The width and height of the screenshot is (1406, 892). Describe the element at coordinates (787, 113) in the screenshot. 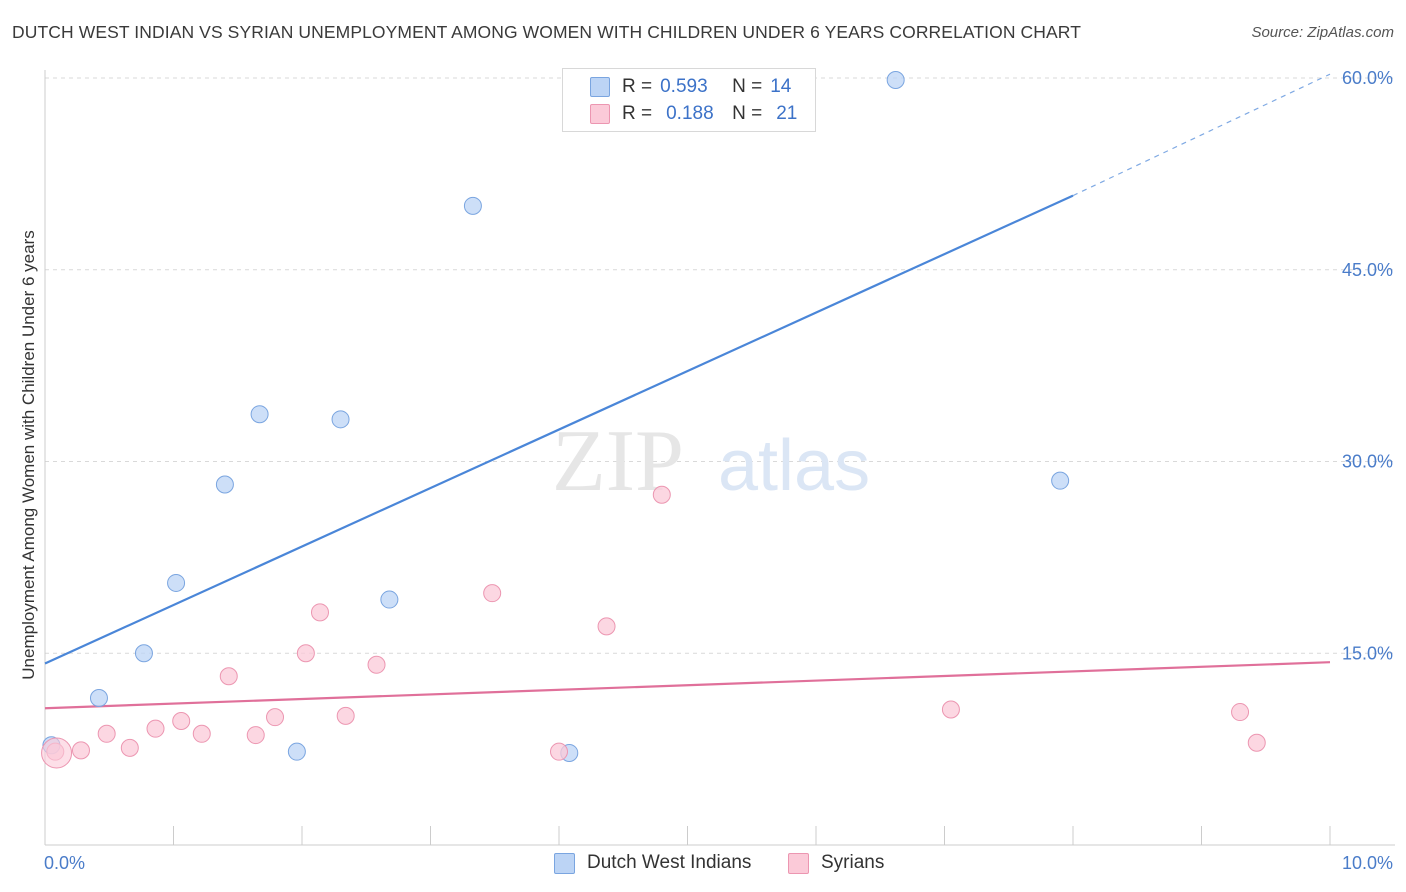

I see `legend-n-value: 21` at that location.